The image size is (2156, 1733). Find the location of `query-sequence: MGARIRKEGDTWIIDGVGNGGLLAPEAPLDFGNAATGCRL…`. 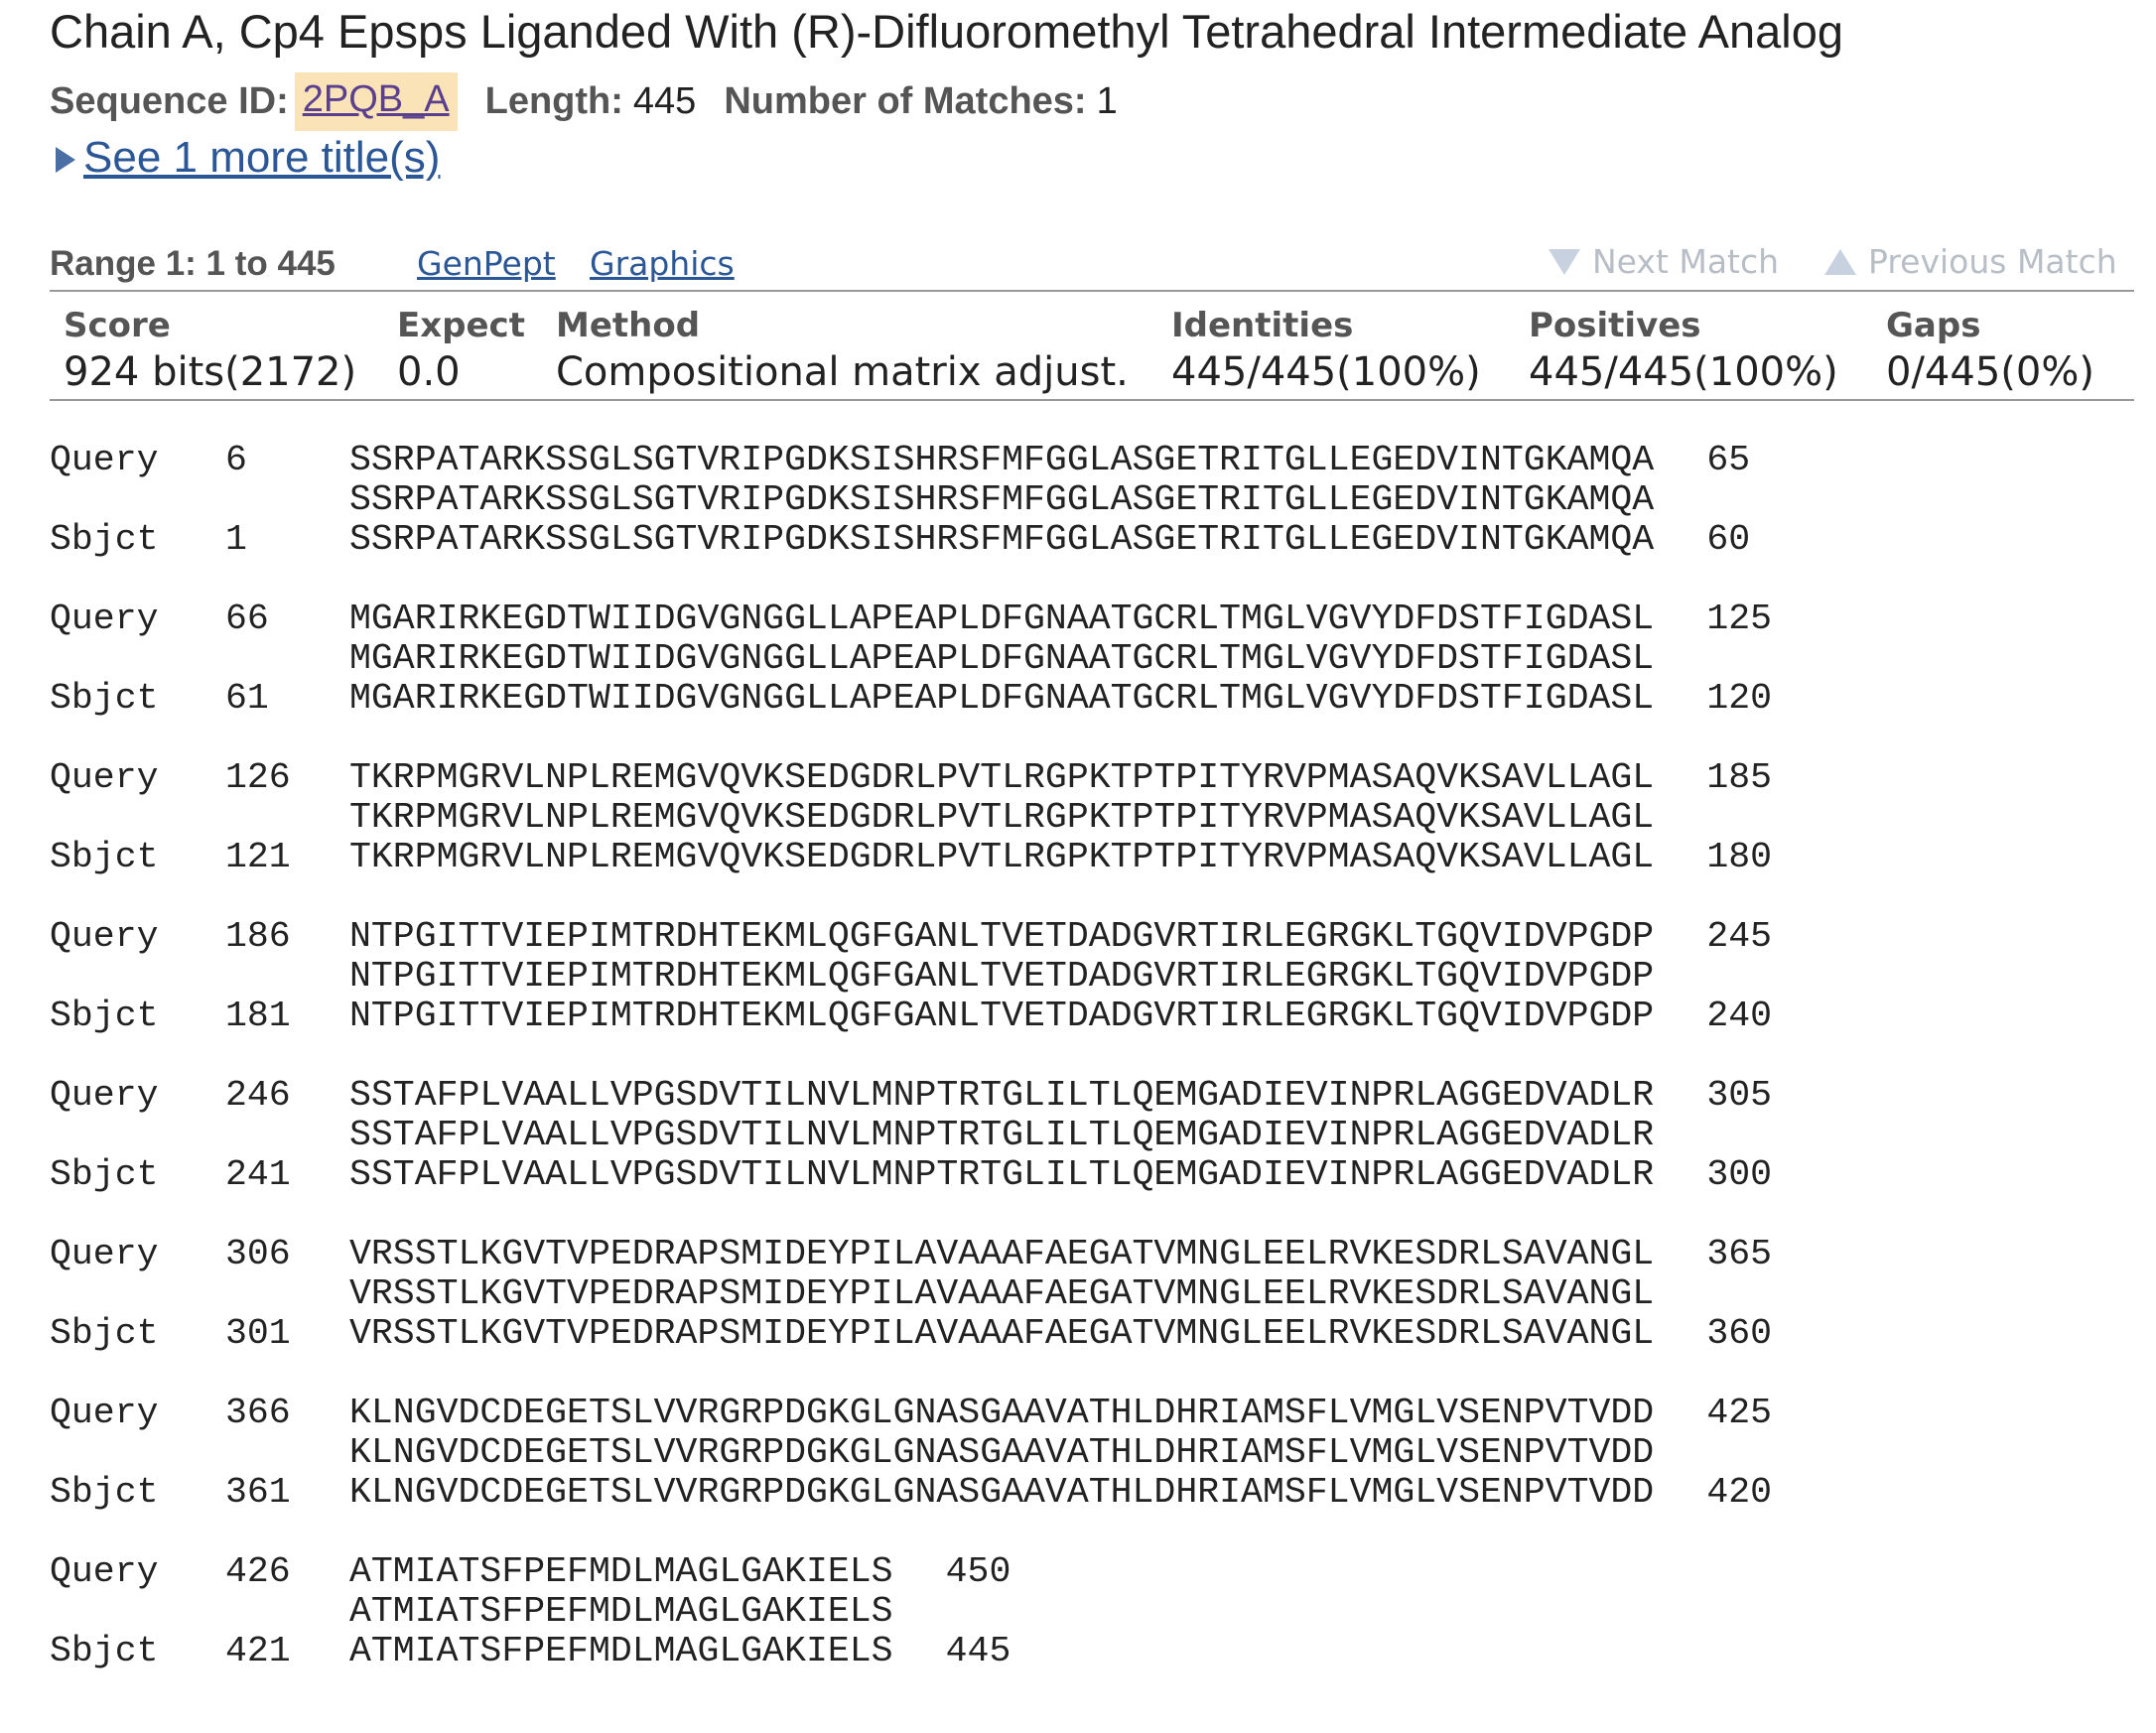

query-sequence: MGARIRKEGDTWIIDGVGNGGLLAPEAPLDFGNAATGCRL… is located at coordinates (1002, 619).